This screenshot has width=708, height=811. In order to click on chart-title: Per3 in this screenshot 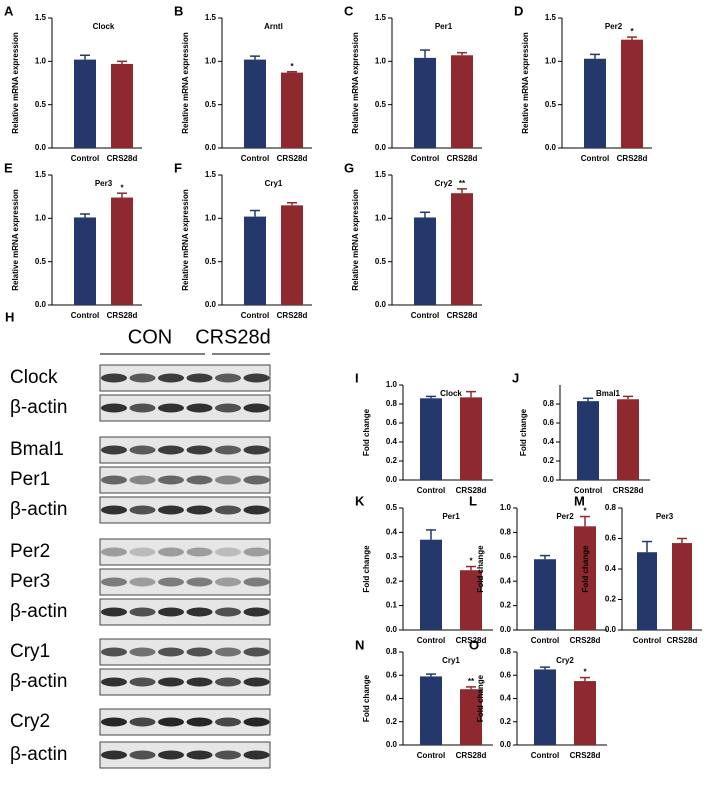, I will do `click(104, 183)`.